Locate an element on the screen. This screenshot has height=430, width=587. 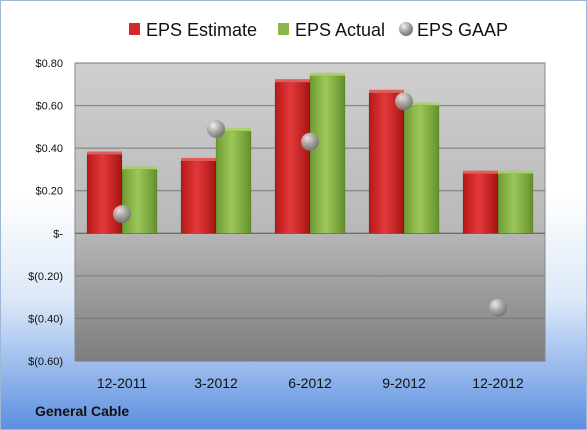
company-name: General Cable is located at coordinates (82, 411).